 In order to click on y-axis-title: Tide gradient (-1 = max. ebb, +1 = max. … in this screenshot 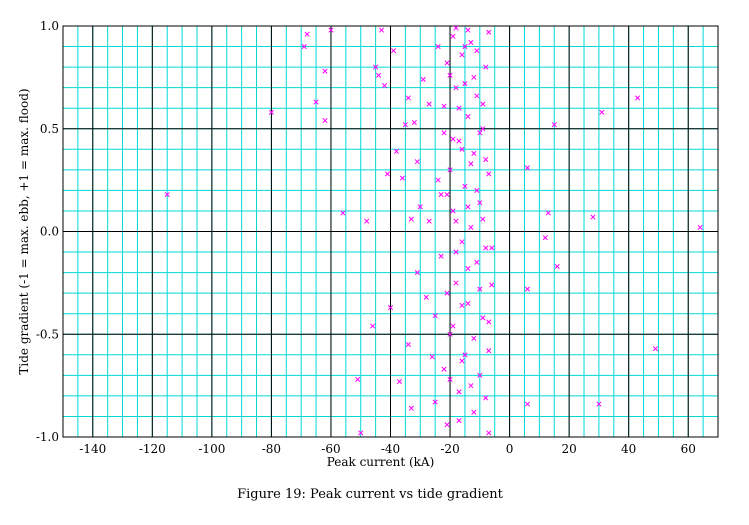, I will do `click(24, 231)`.